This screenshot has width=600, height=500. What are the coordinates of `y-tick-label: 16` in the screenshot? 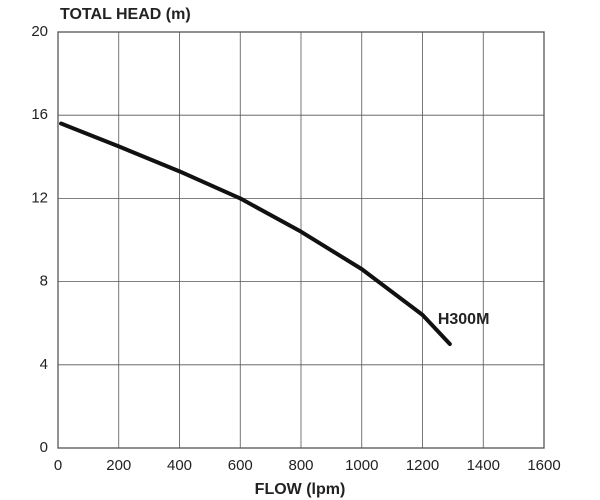 It's located at (39, 114).